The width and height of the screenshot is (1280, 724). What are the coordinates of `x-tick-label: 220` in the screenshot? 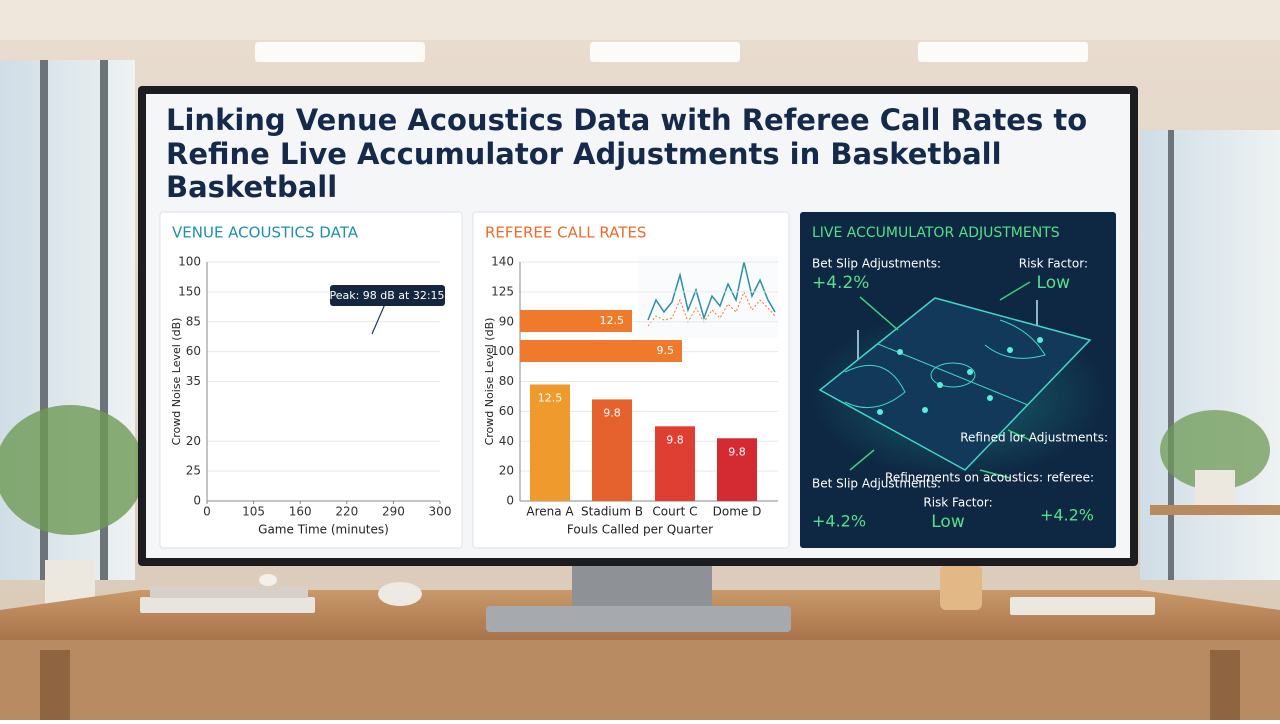 It's located at (346, 512).